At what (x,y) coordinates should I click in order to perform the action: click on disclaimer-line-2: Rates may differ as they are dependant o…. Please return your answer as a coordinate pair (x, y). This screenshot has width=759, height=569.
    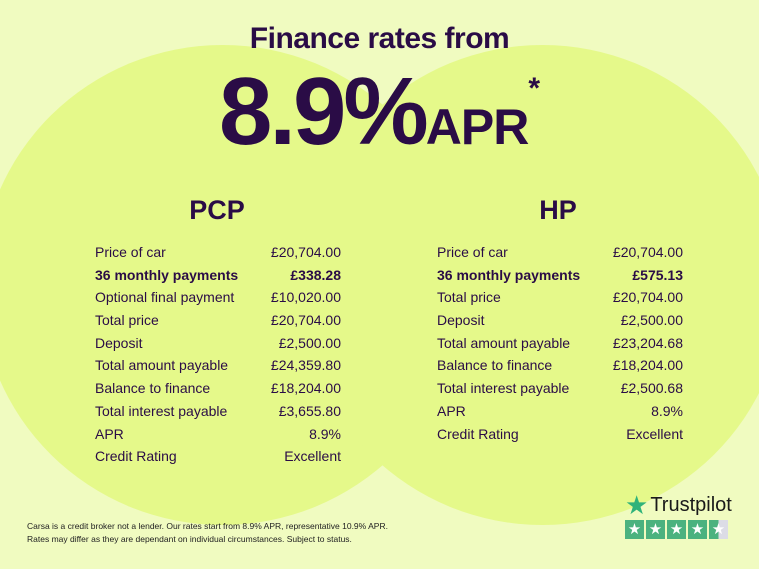
    Looking at the image, I should click on (189, 539).